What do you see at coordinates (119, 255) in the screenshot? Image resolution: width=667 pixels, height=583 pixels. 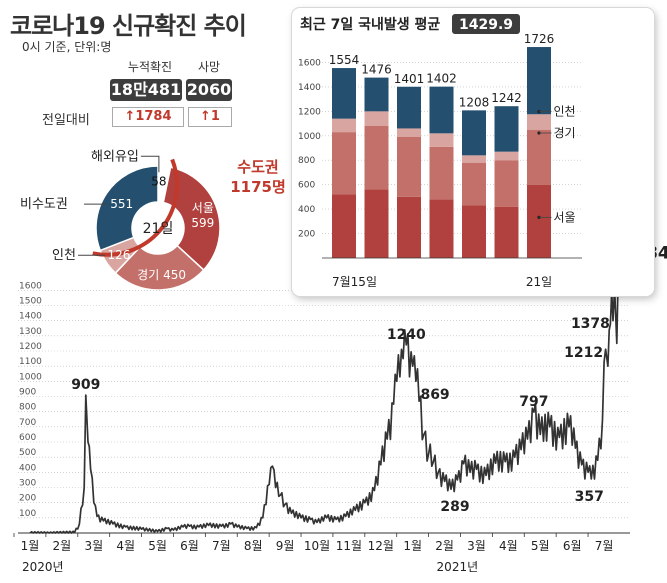 I see `slice-value: 126` at bounding box center [119, 255].